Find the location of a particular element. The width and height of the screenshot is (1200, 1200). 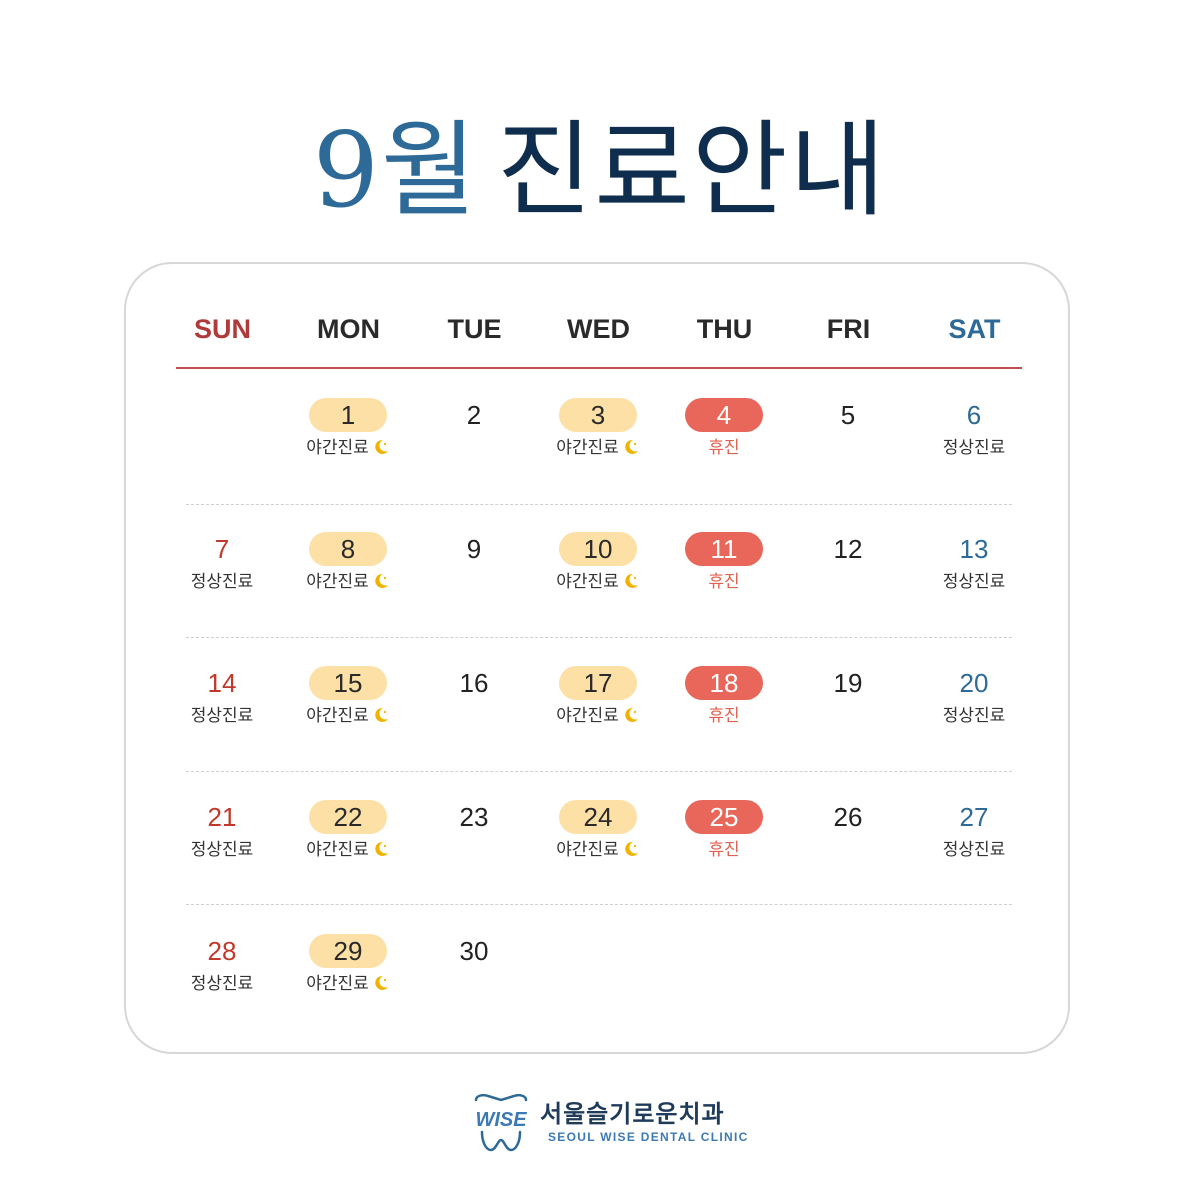

calendar-day-3: 3 야간진료 is located at coordinates (598, 453).